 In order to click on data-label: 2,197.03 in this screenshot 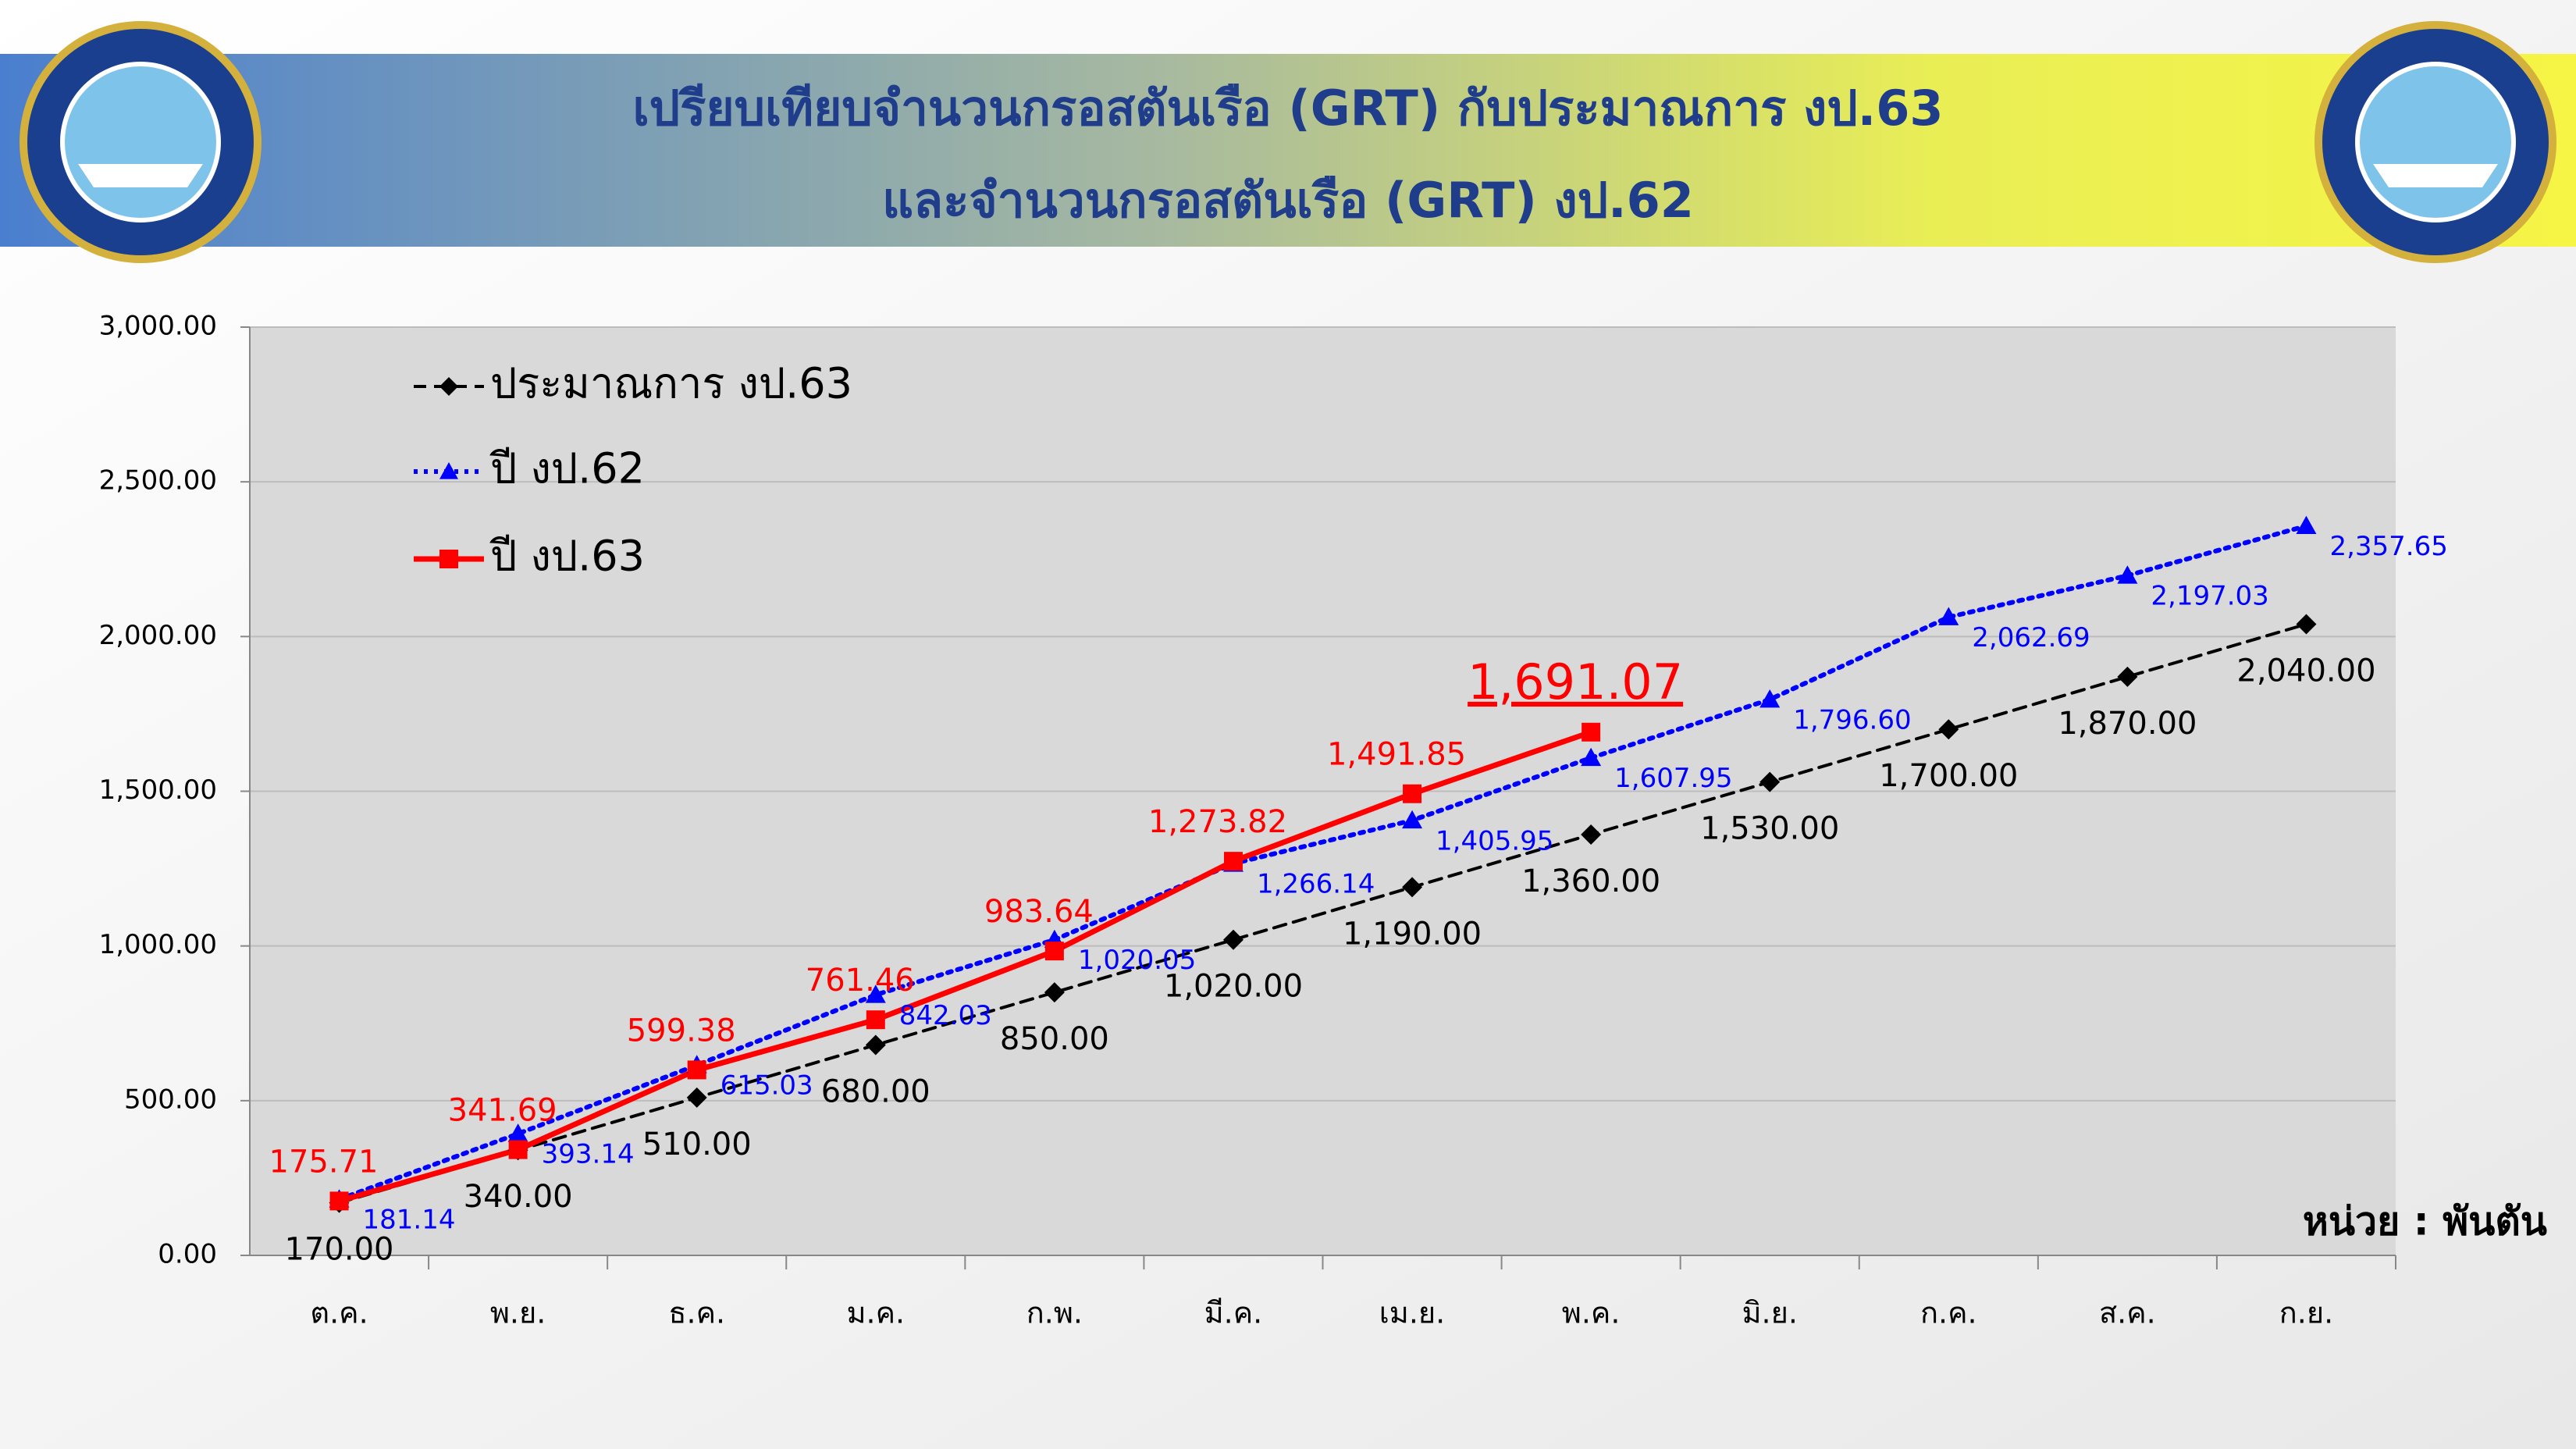, I will do `click(2209, 596)`.